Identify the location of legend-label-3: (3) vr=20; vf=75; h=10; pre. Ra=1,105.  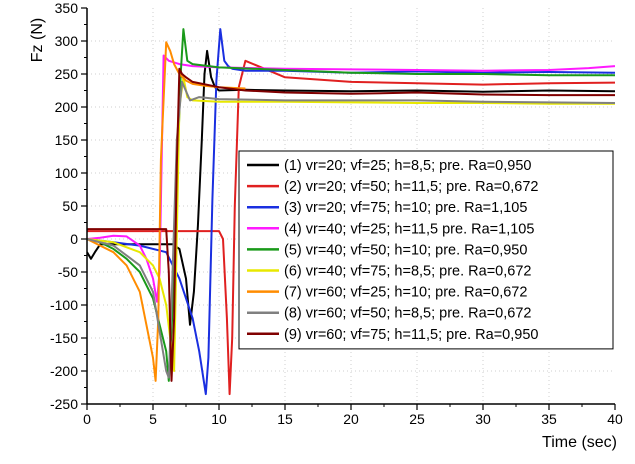
(405, 208).